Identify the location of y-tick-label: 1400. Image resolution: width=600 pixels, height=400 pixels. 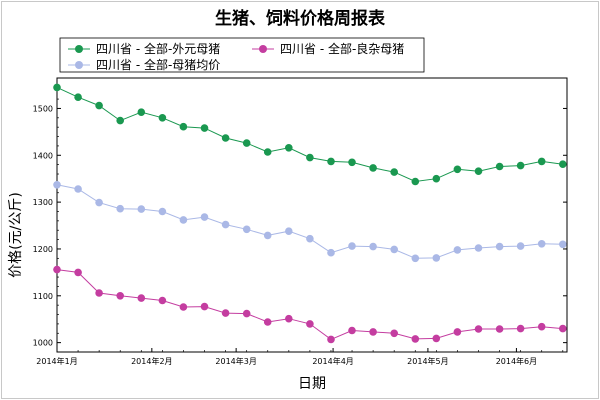
(43, 155).